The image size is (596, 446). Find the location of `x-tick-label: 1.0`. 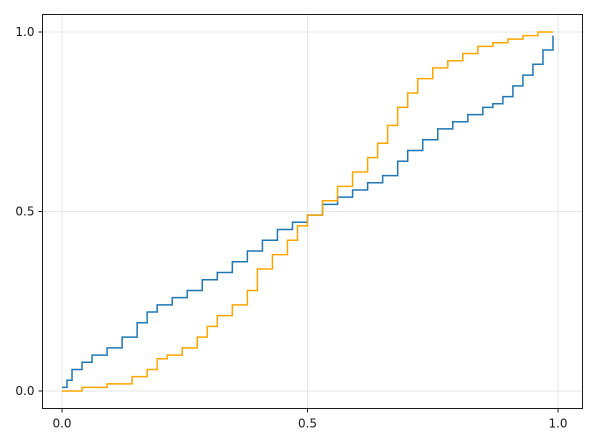

x-tick-label: 1.0 is located at coordinates (557, 424).